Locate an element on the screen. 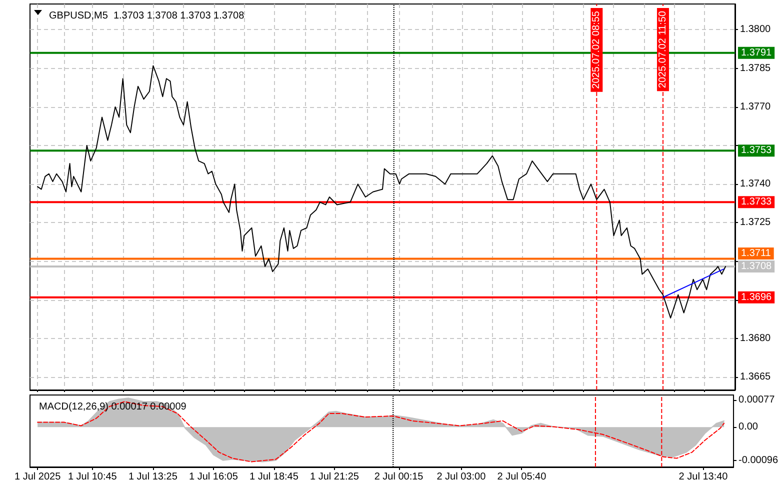 Image resolution: width=781 pixels, height=489 pixels. ref-line-label: 1.3791 is located at coordinates (756, 52).